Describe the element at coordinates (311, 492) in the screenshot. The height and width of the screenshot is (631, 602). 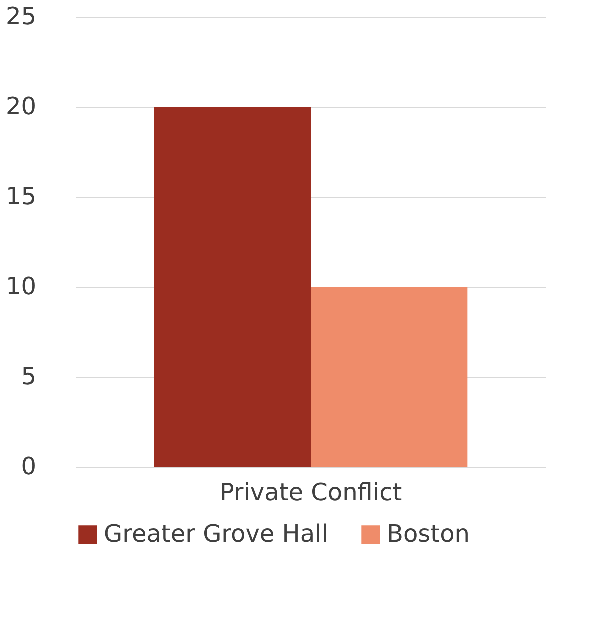
I see `x-tick-label: Private Conflict` at that location.